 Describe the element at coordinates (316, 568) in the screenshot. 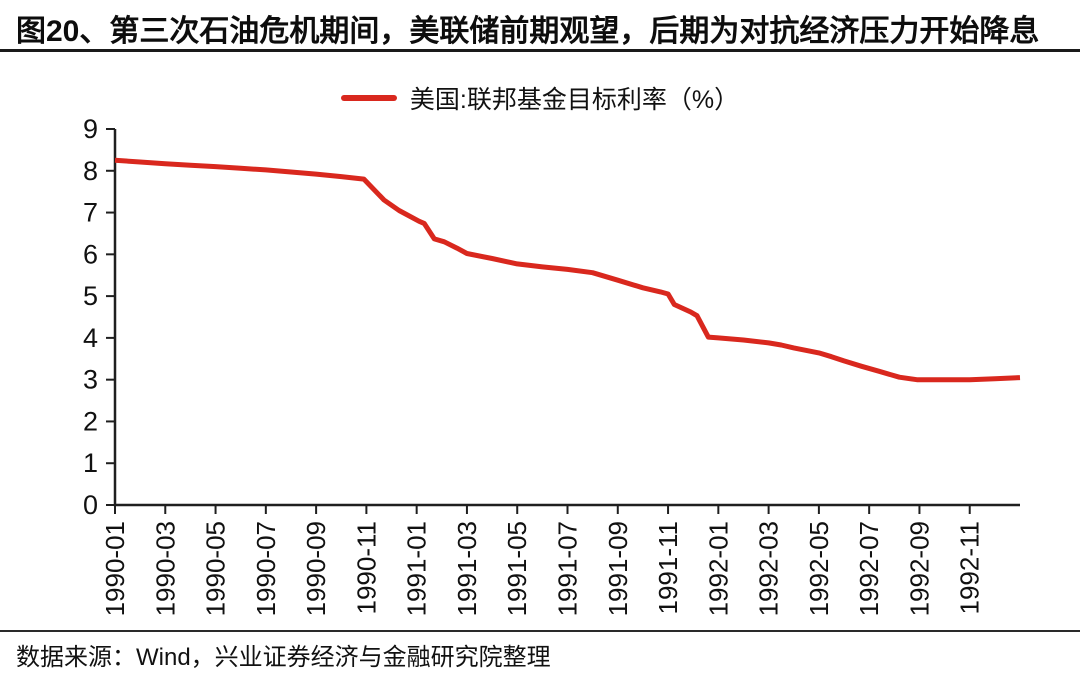

I see `x-axis-tick-label: 1990-09` at that location.